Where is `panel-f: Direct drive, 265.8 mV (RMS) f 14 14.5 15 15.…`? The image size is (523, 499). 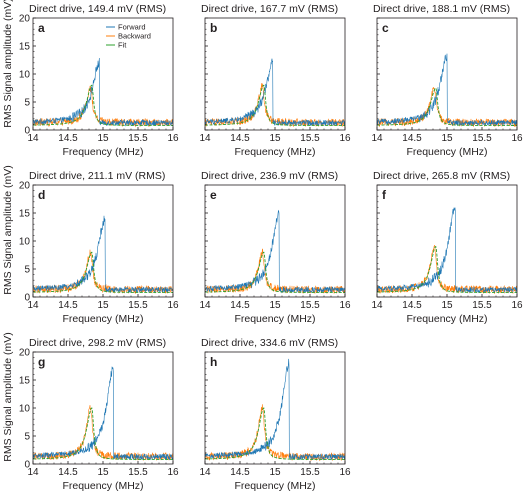 panel-f: Direct drive, 265.8 mV (RMS) f 14 14.5 15 15.… is located at coordinates (447, 247).